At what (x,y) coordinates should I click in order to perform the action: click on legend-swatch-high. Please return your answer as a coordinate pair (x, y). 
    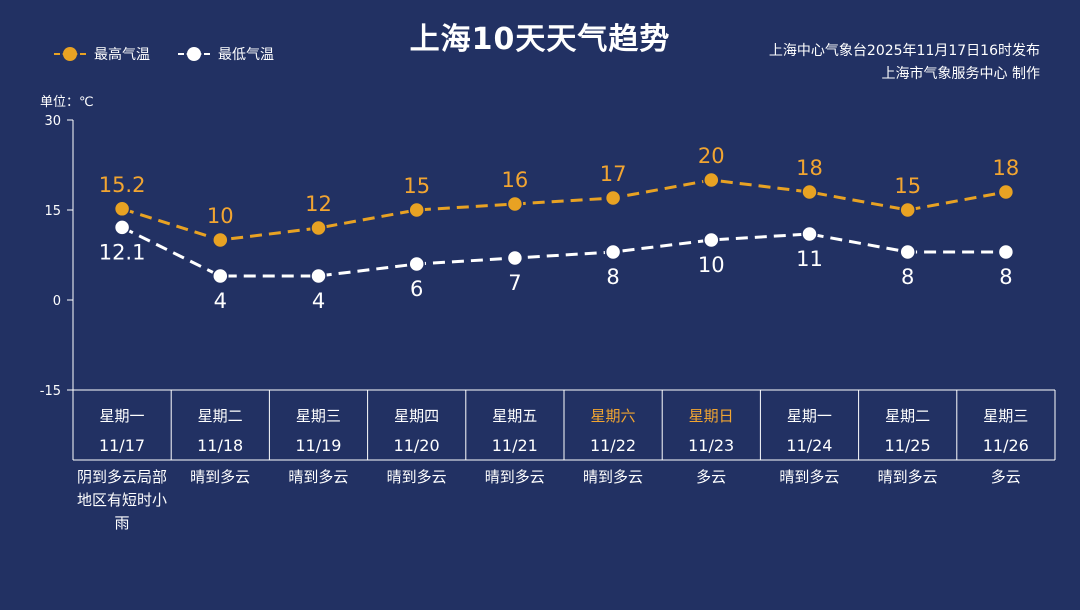
    Looking at the image, I should click on (70, 54).